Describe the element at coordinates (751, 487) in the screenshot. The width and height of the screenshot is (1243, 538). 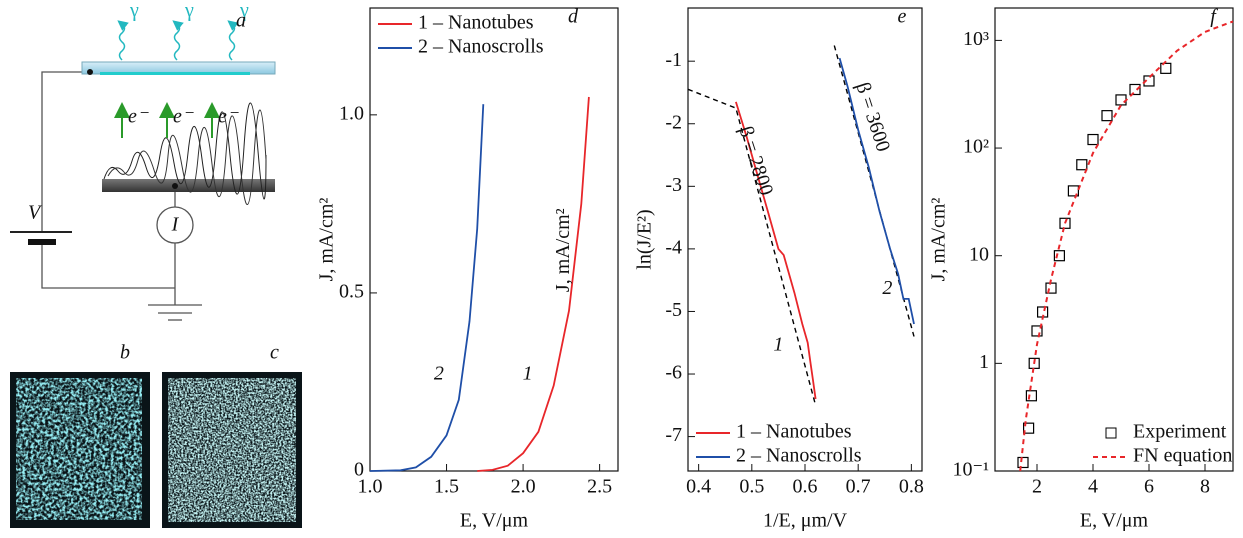
I see `x-tick-label: 0.5` at that location.